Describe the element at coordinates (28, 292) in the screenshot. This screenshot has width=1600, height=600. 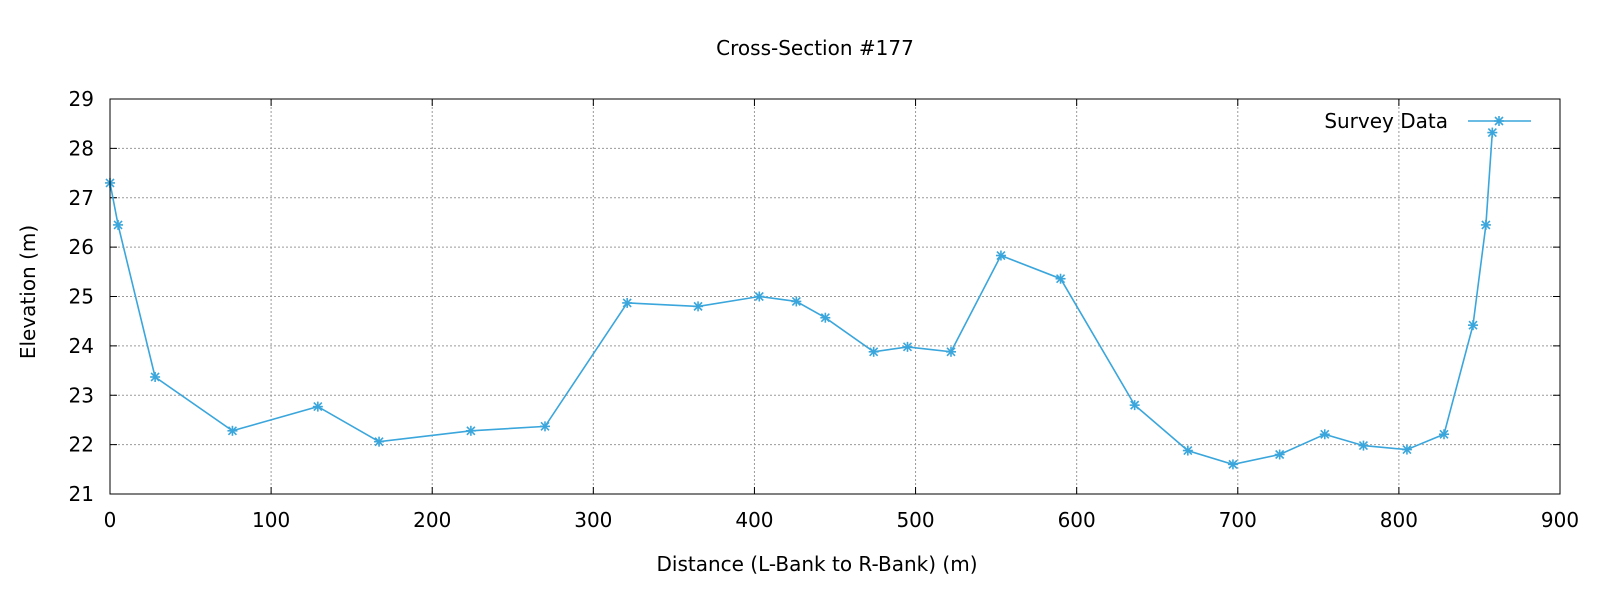
I see `y-axis-label: Elevation (m)` at that location.